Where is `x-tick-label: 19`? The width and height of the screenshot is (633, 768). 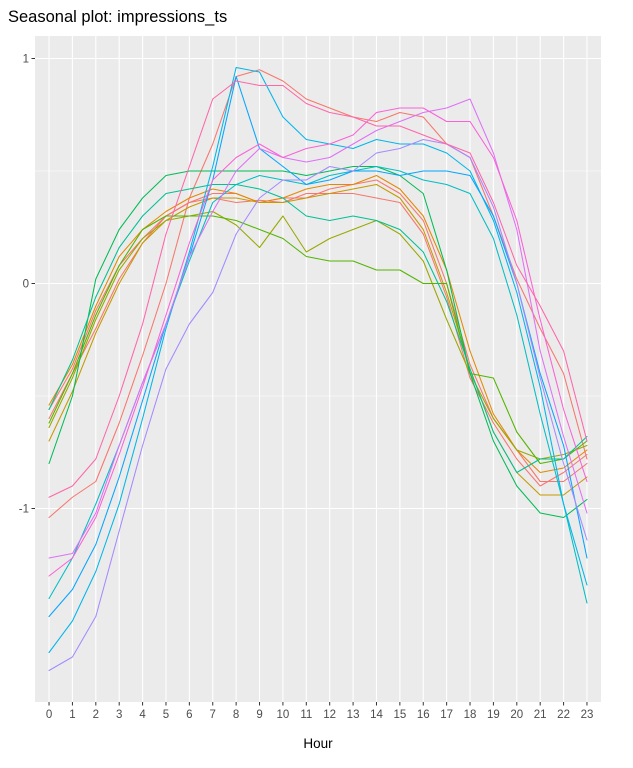
x-tick-label: 19 is located at coordinates (493, 715).